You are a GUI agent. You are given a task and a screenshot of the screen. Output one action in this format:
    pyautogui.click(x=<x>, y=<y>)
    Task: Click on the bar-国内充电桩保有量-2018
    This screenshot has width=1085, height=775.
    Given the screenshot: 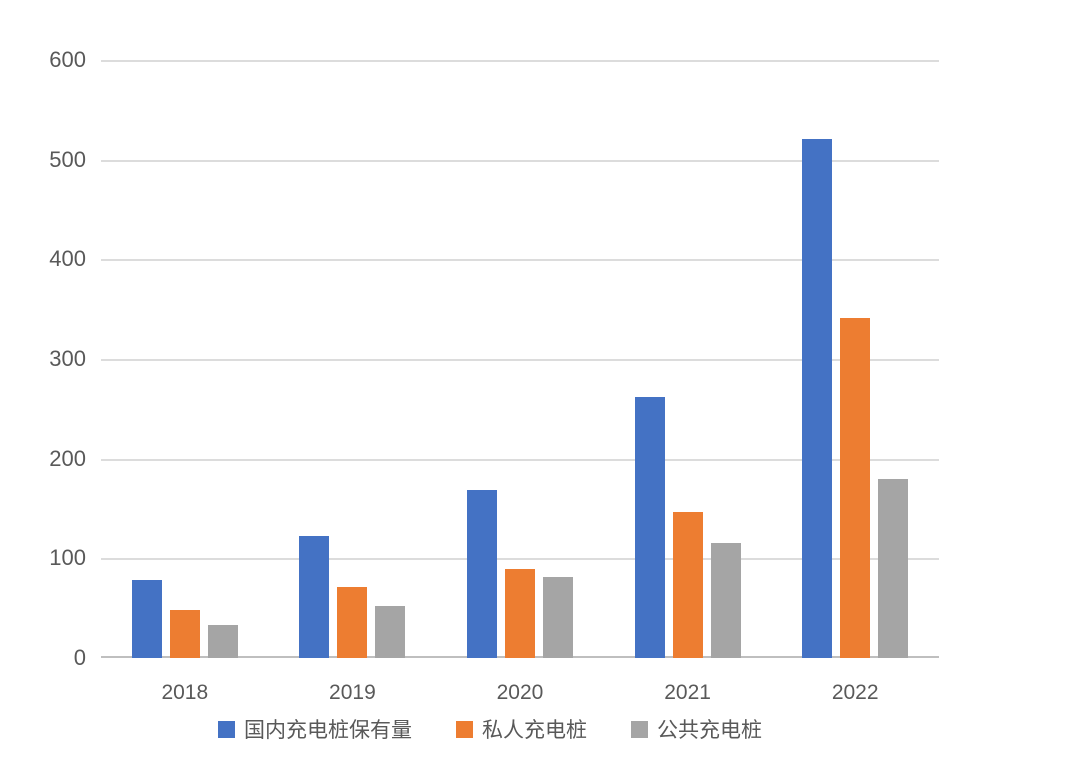 What is the action you would take?
    pyautogui.click(x=146, y=619)
    